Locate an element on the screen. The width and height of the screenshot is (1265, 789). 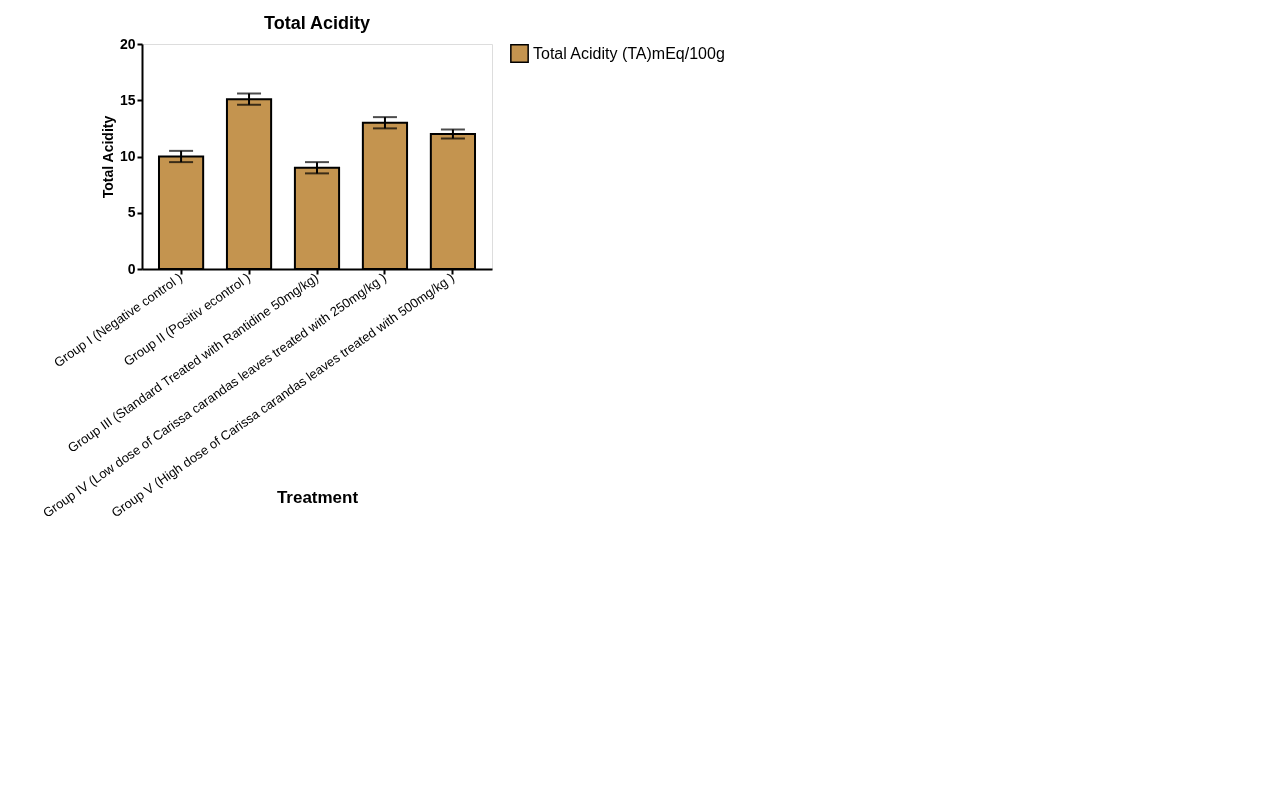
y-tick-label: 20 is located at coordinates (127, 43).